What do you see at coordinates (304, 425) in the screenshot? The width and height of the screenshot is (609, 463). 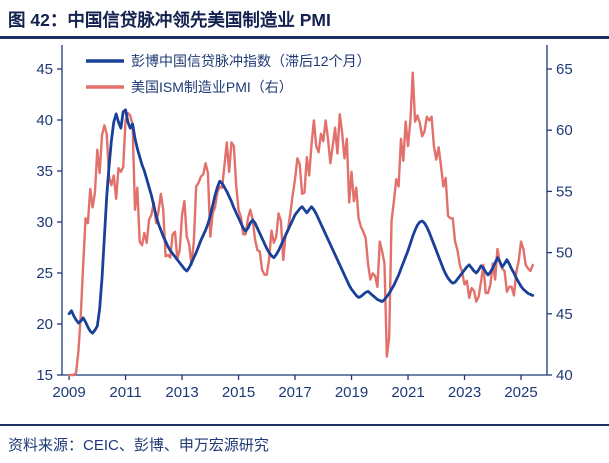 I see `footer-divider` at bounding box center [304, 425].